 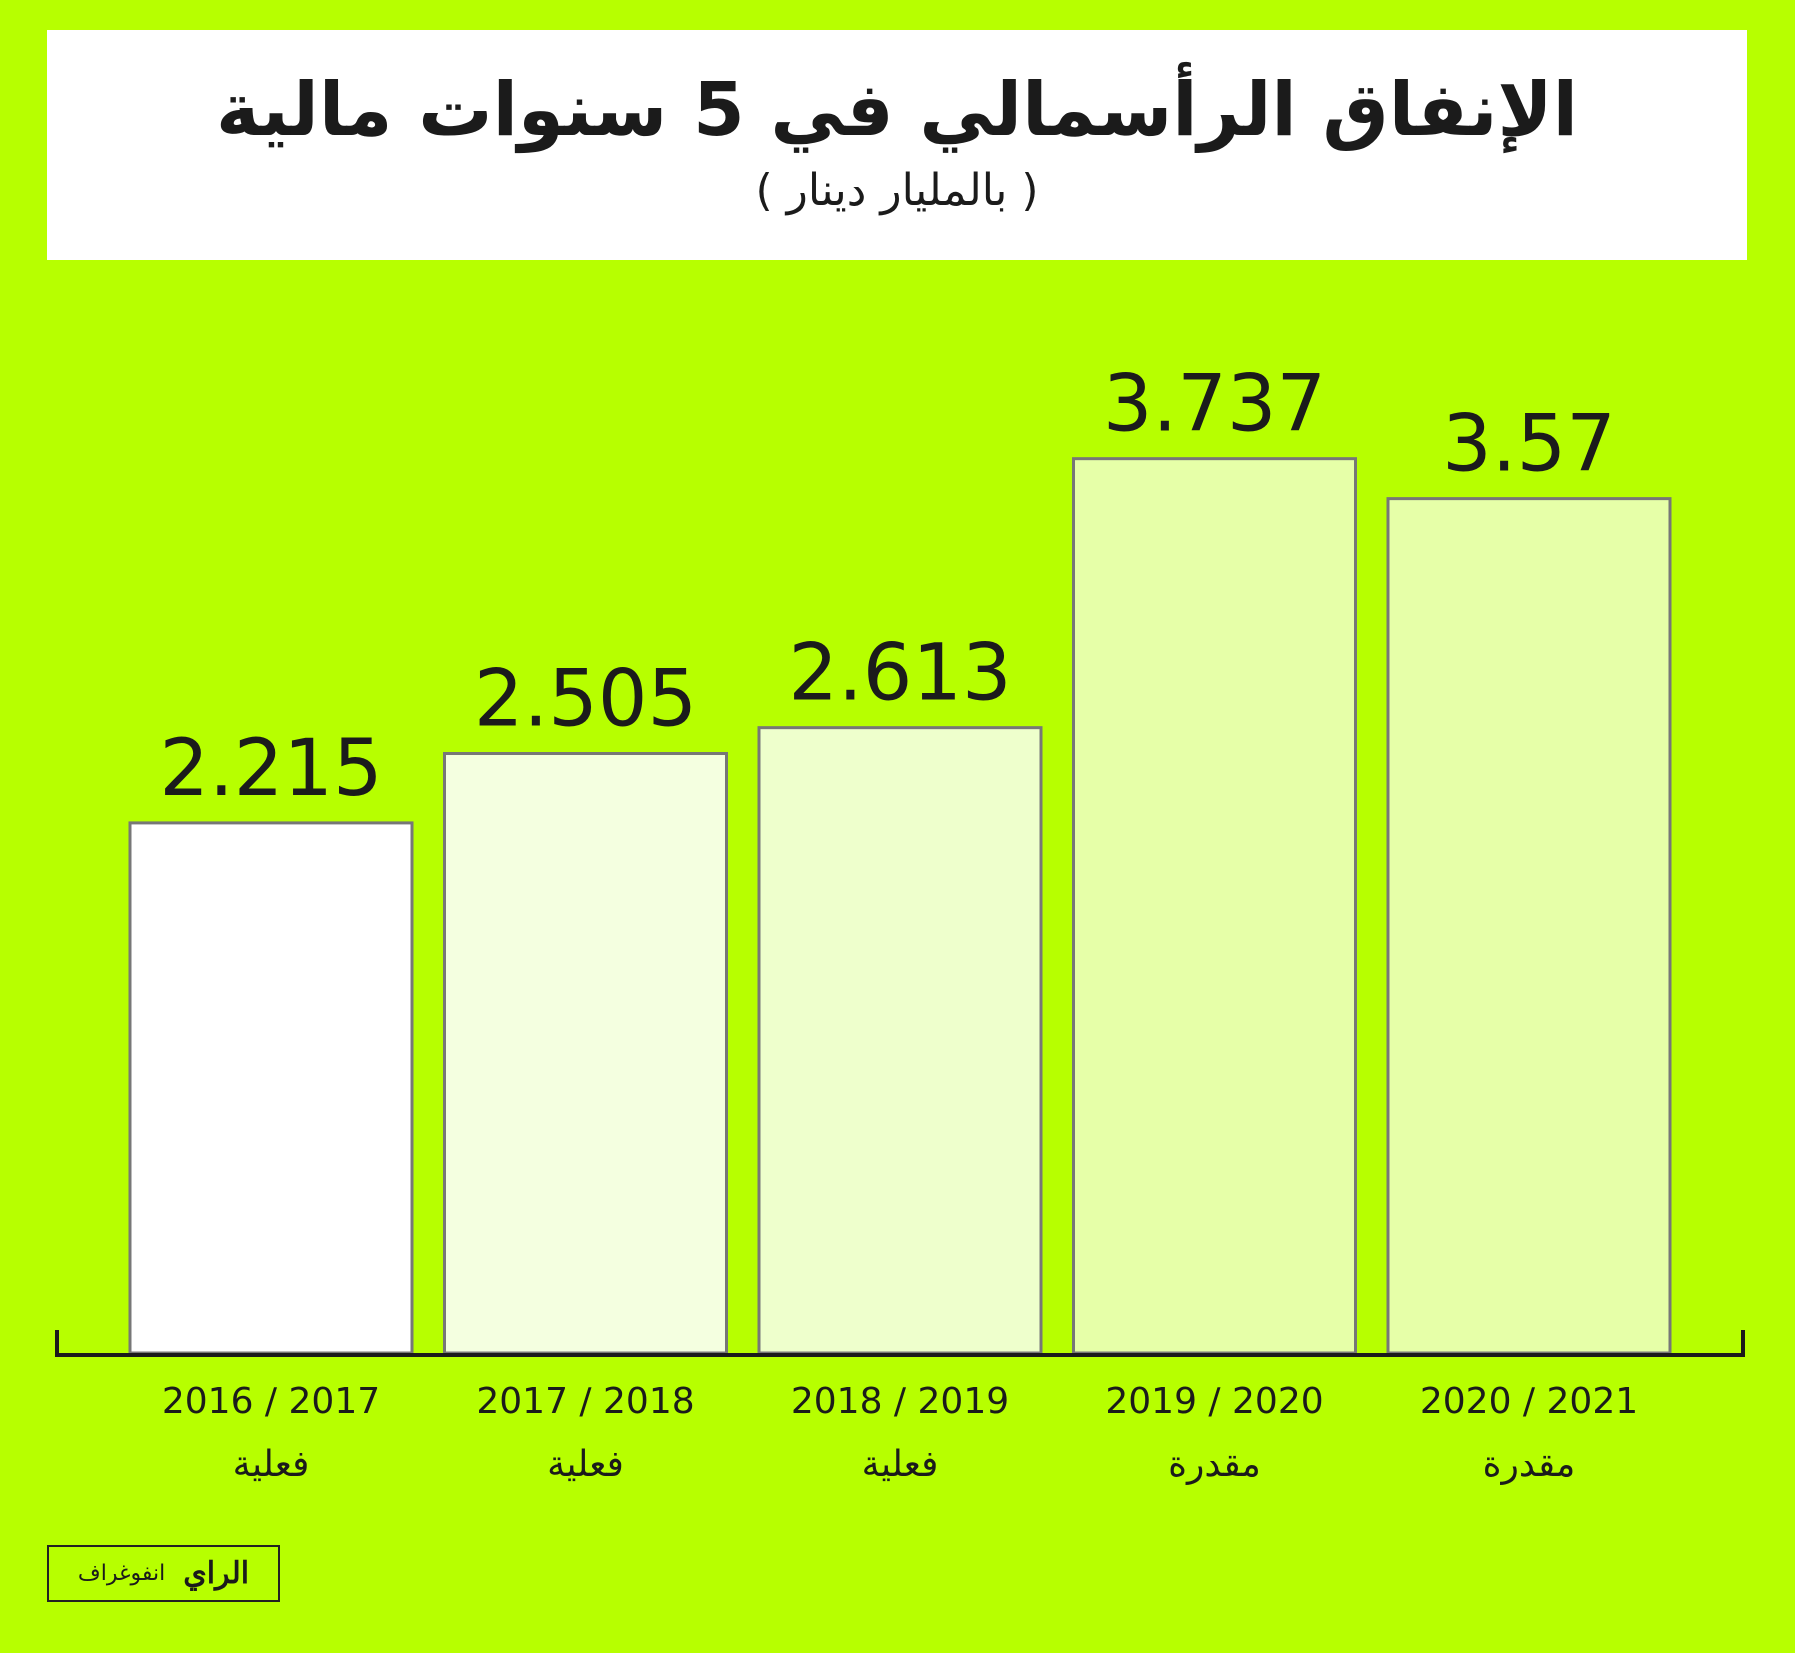 What do you see at coordinates (121, 1573) in the screenshot?
I see `credit-label: انفوغراف` at bounding box center [121, 1573].